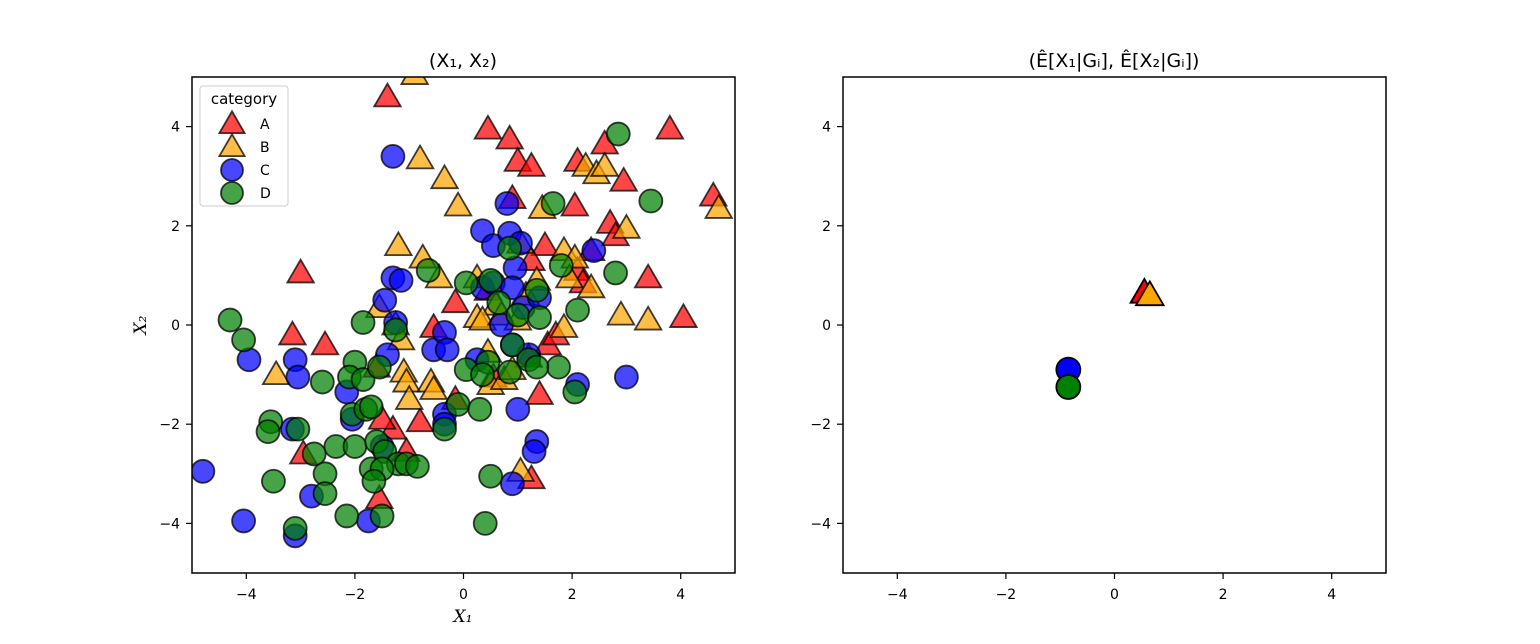 The height and width of the screenshot is (644, 1540). What do you see at coordinates (463, 595) in the screenshot?
I see `x-tick-label: 0` at bounding box center [463, 595].